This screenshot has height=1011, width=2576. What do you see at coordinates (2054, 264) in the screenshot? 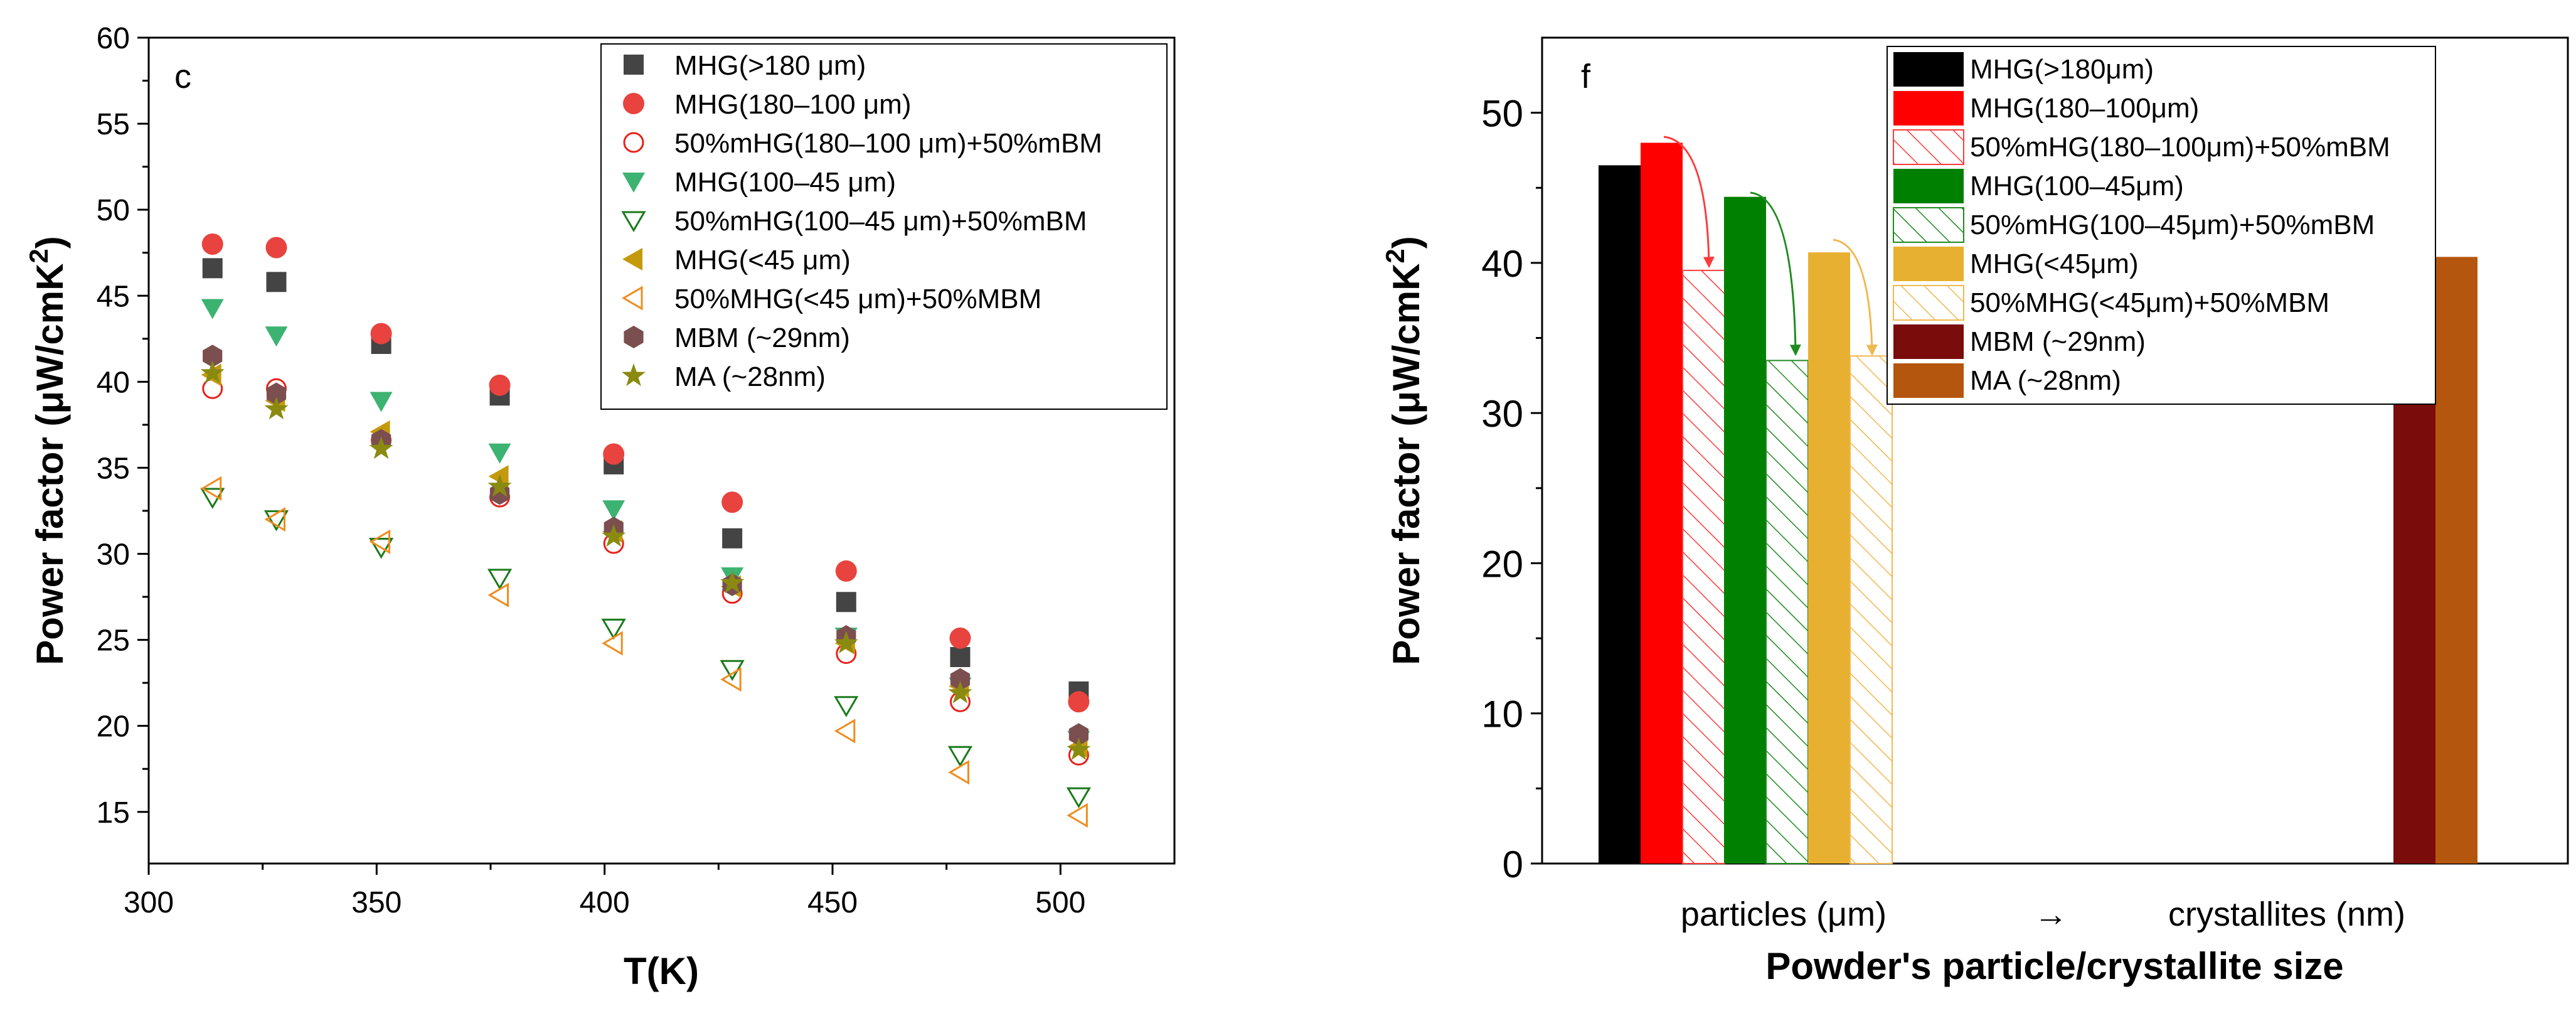
I see `panel-f-legend-label-6: MHG(<45μm)` at bounding box center [2054, 264].